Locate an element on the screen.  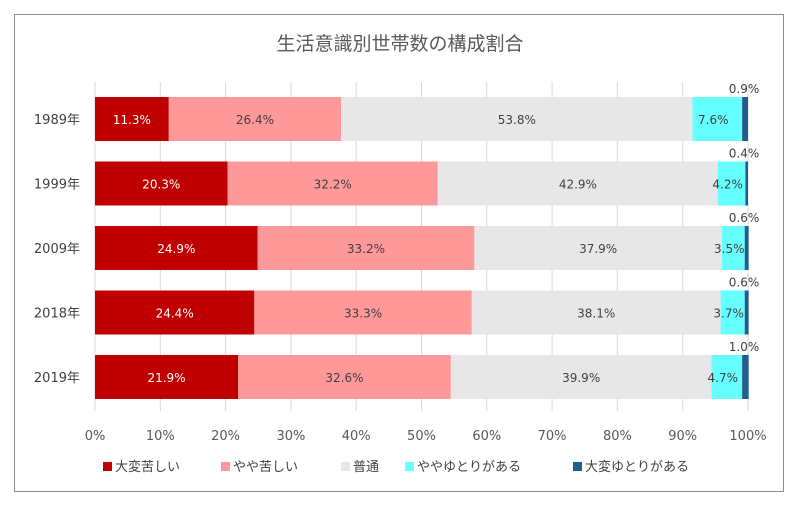
data-label: 20.3% is located at coordinates (161, 185).